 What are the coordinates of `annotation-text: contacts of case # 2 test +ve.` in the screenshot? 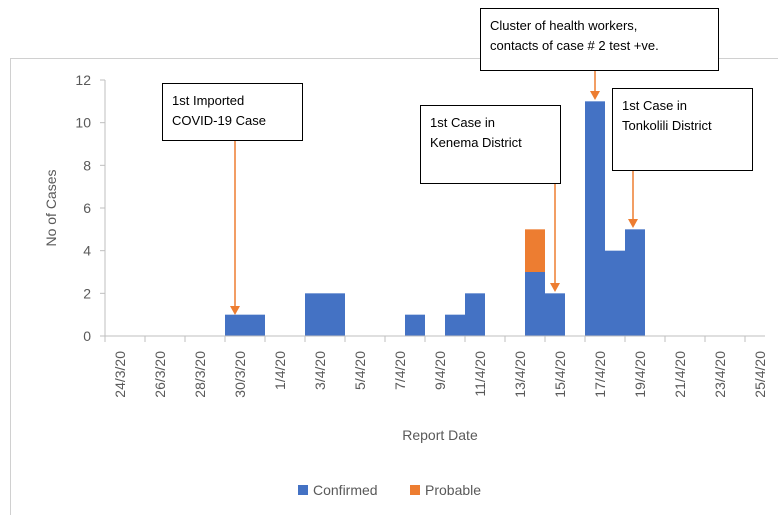 It's located at (574, 45).